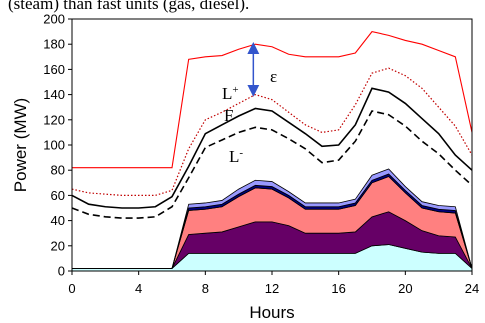 This screenshot has height=323, width=485. Describe the element at coordinates (54, 44) in the screenshot. I see `y-tick-label: 180` at that location.